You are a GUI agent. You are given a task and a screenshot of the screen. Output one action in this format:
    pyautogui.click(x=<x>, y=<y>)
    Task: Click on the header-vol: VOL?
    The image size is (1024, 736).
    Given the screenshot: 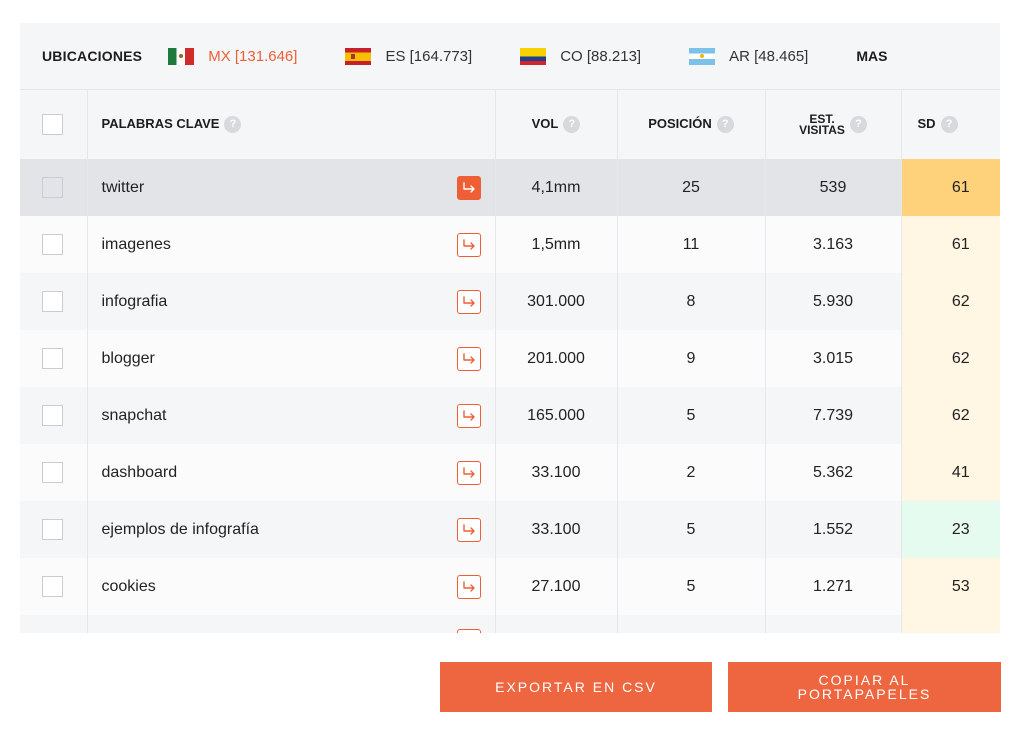 What is the action you would take?
    pyautogui.click(x=555, y=124)
    